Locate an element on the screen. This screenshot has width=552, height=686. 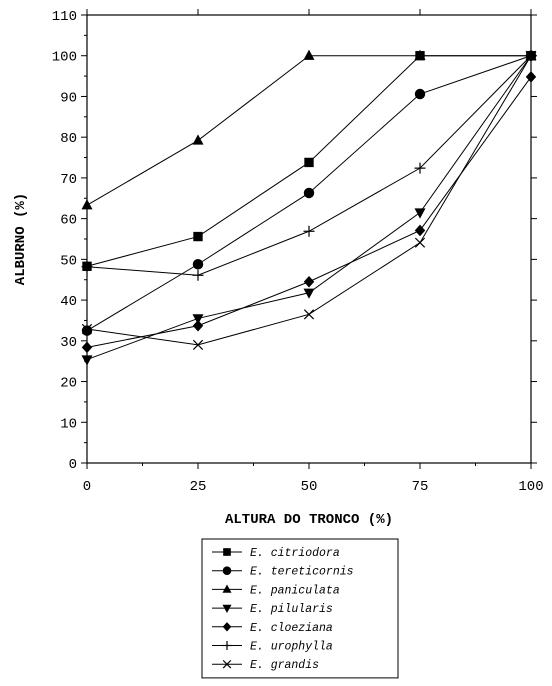
legend-label: E. urophylla is located at coordinates (291, 647).